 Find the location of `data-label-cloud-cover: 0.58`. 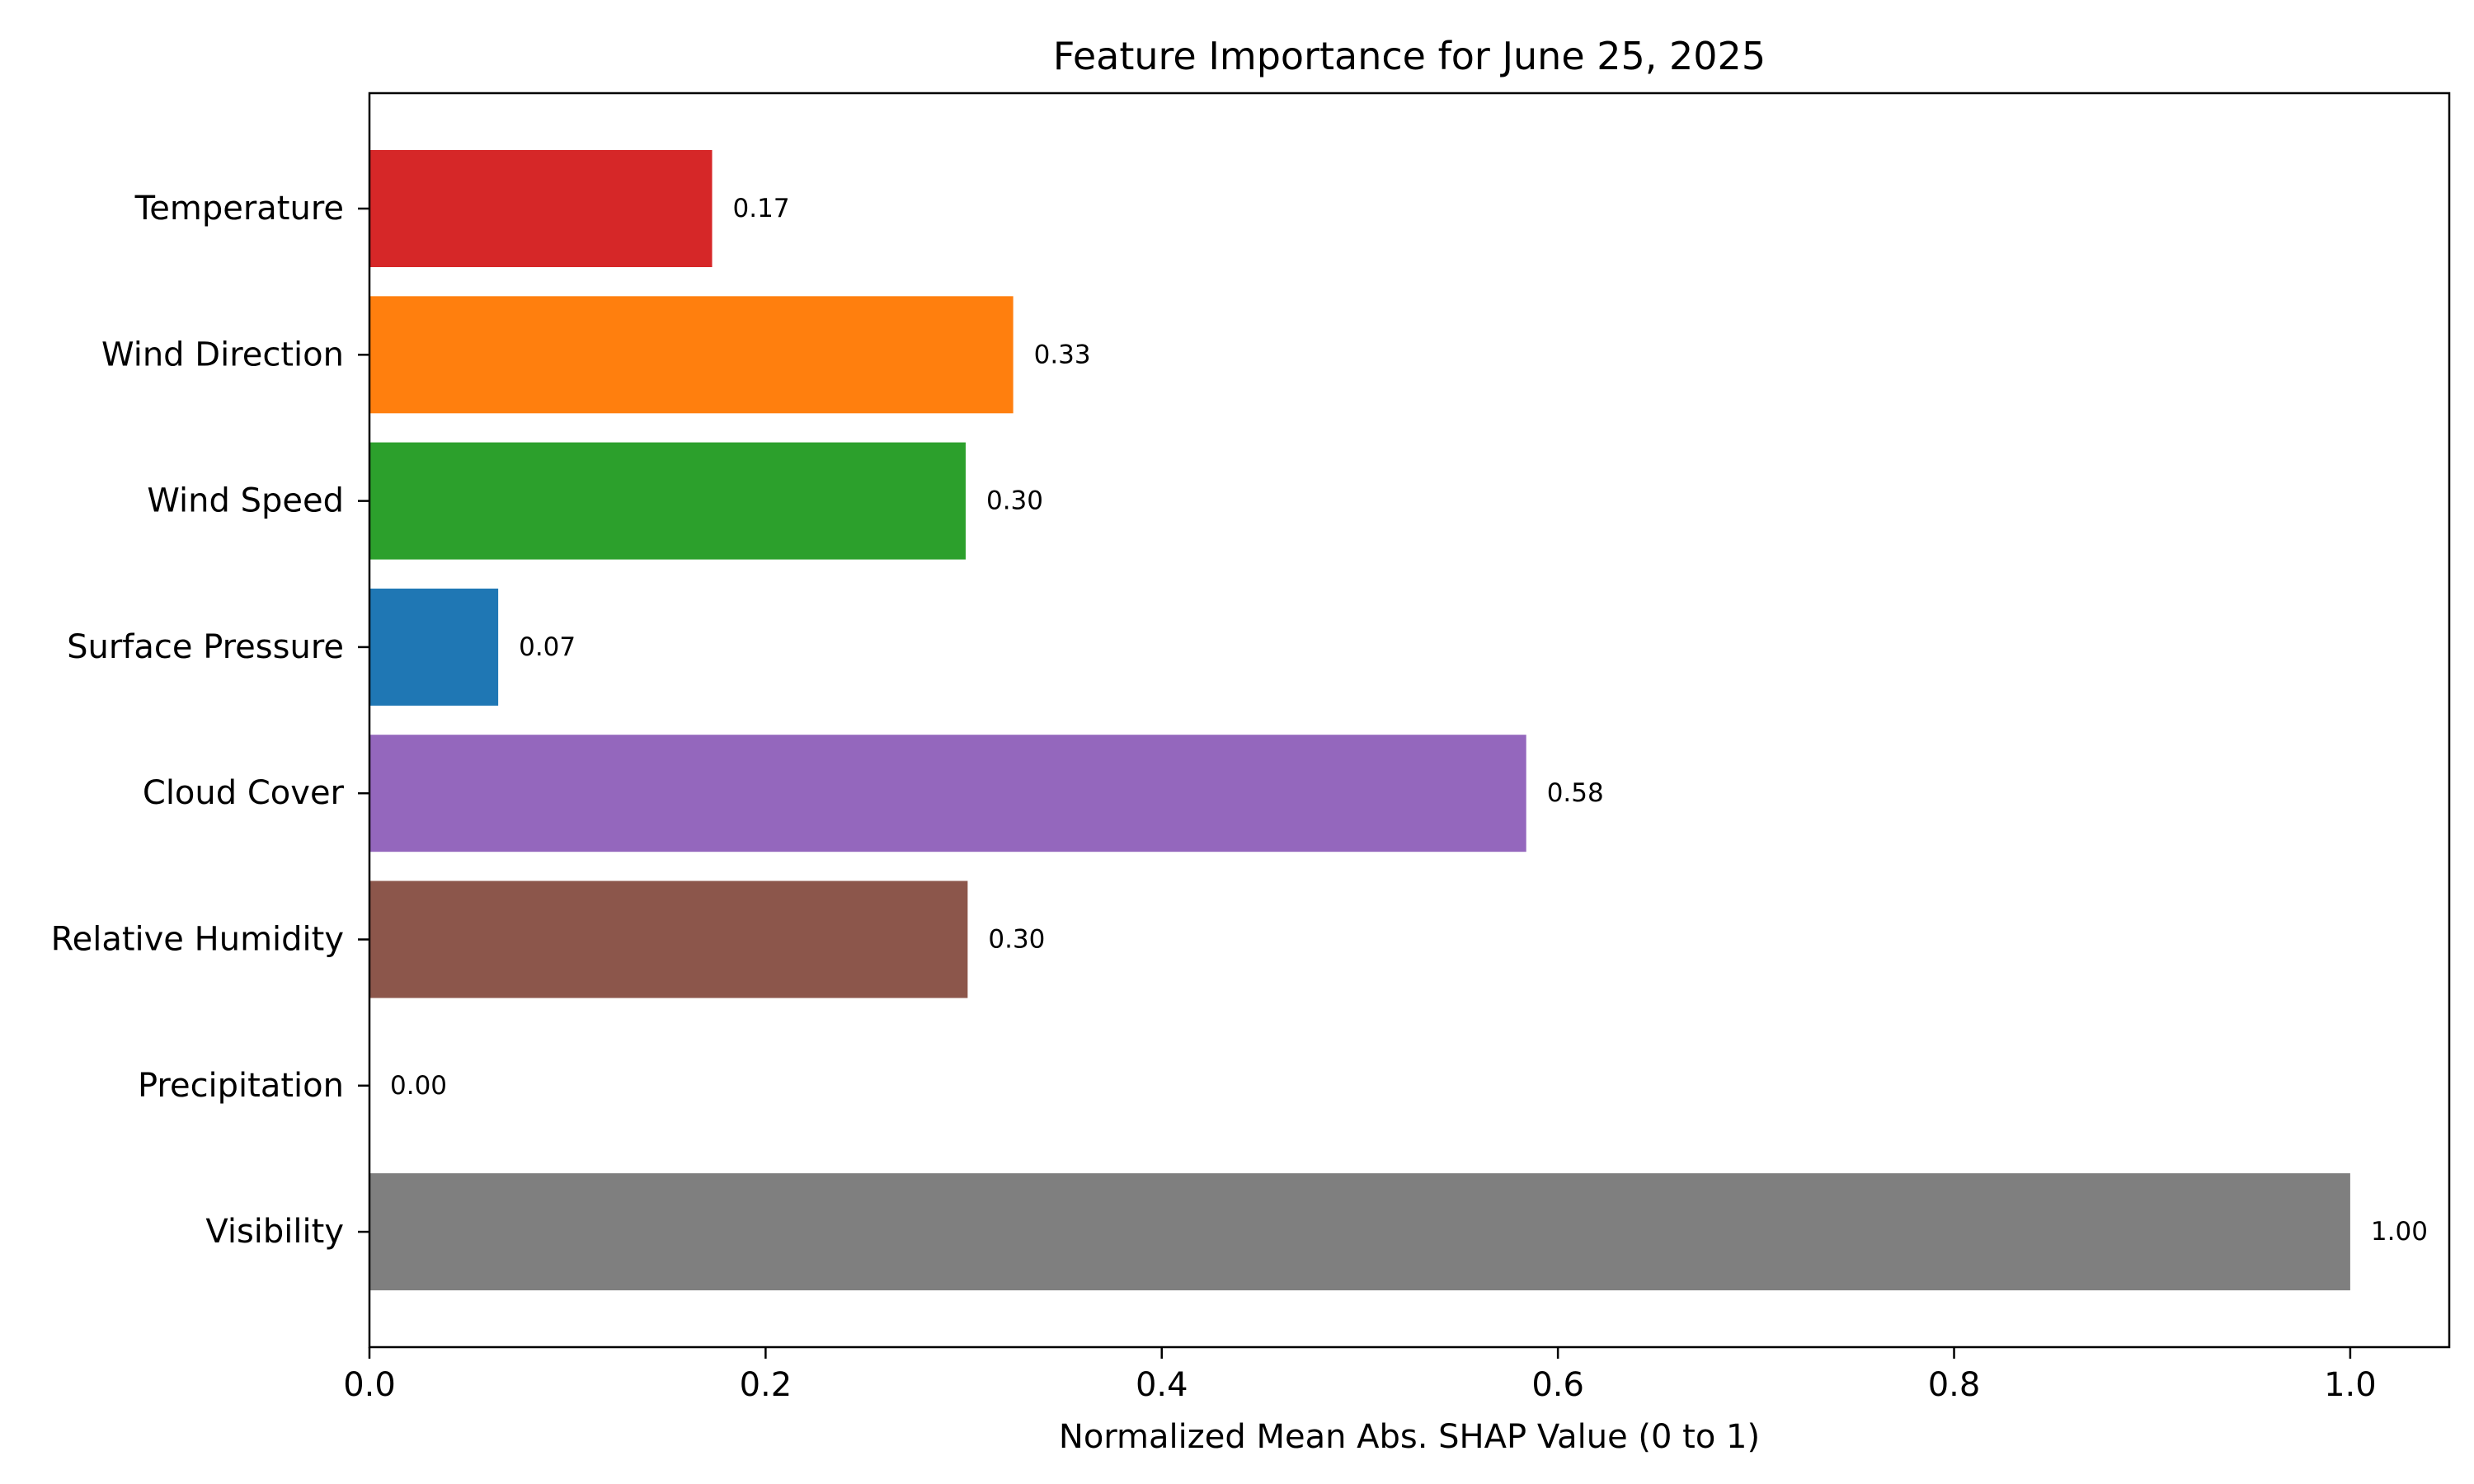

data-label-cloud-cover: 0.58 is located at coordinates (1575, 793).